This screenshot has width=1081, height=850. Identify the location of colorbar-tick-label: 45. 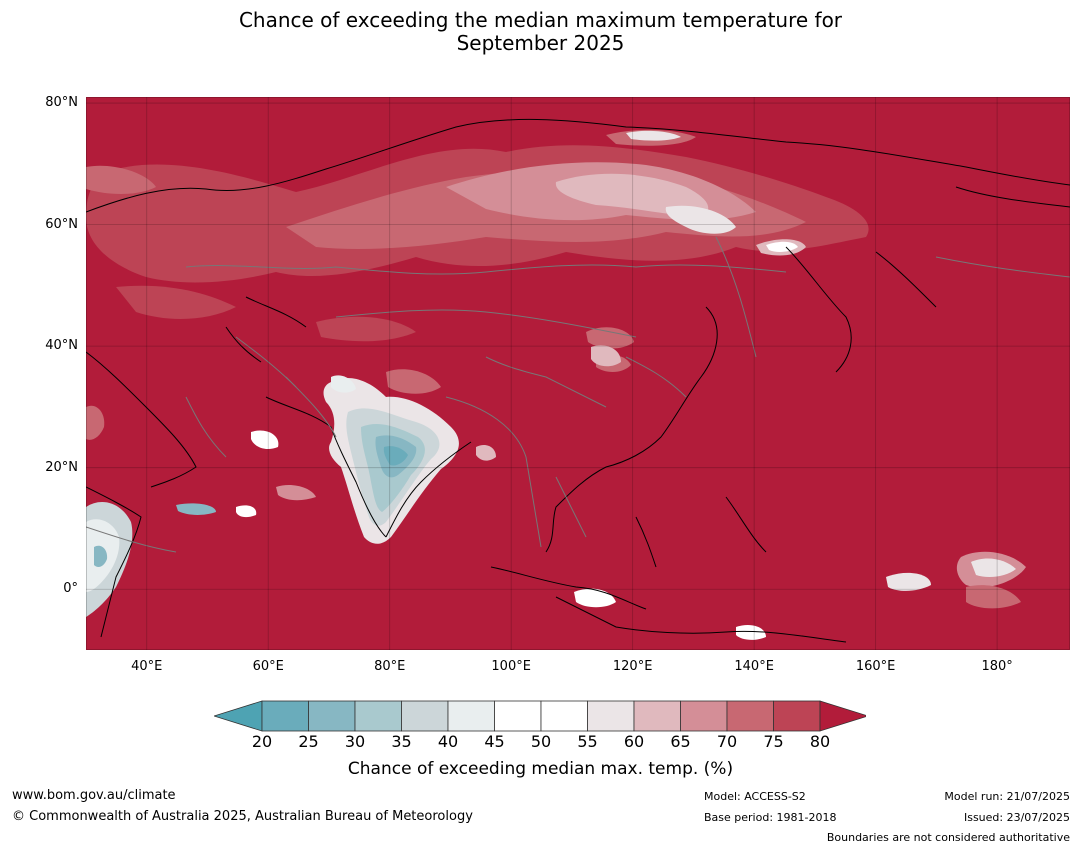
(494, 741).